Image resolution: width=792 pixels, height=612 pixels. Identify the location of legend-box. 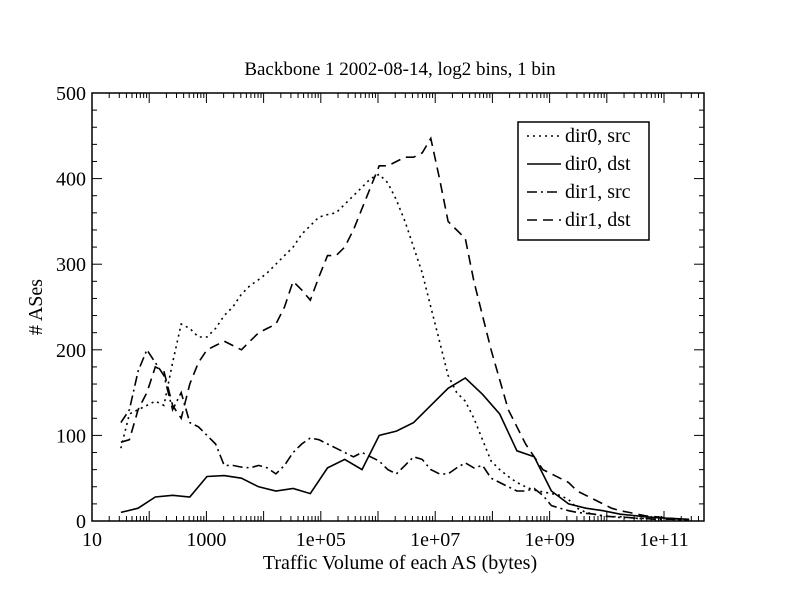
(583, 181).